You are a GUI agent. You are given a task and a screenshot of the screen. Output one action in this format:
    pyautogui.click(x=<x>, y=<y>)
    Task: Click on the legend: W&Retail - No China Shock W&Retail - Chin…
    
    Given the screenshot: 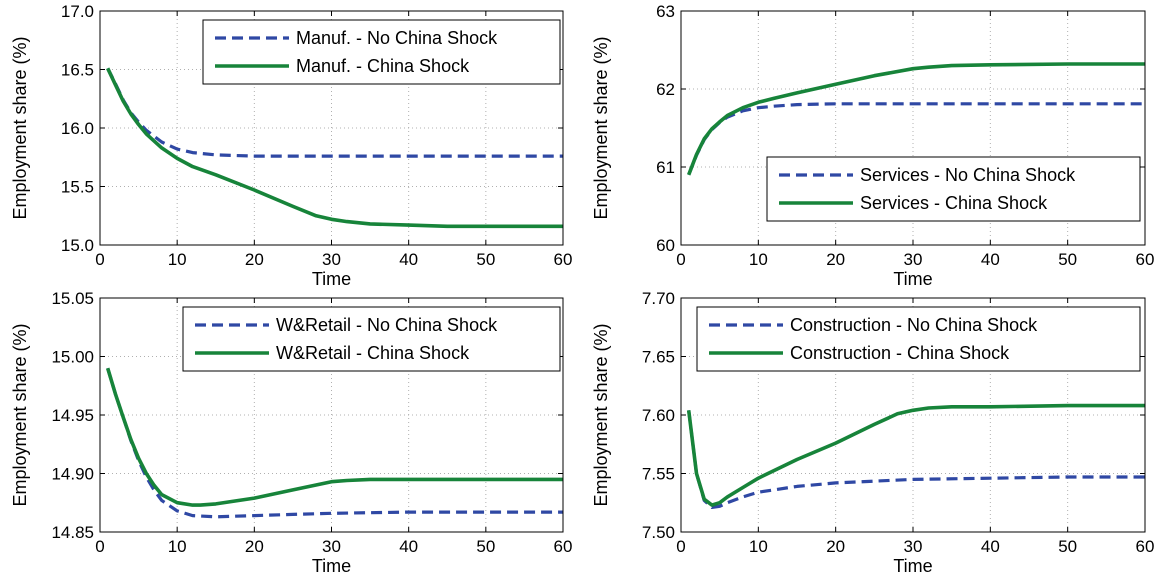 What is the action you would take?
    pyautogui.click(x=371, y=339)
    